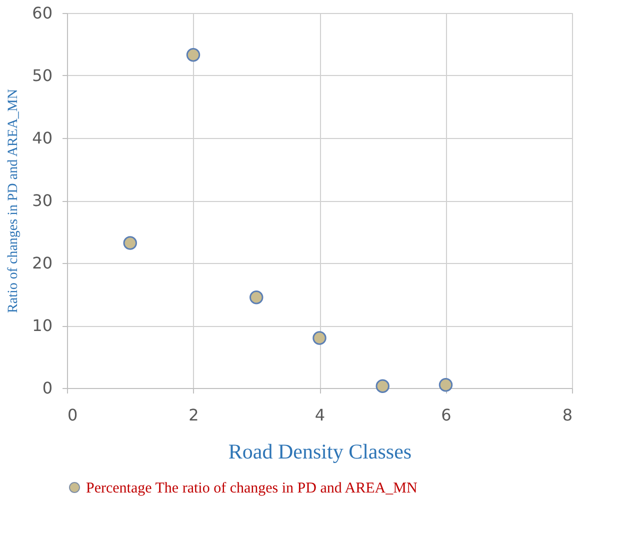  I want to click on y-tick-label: 50, so click(42, 75).